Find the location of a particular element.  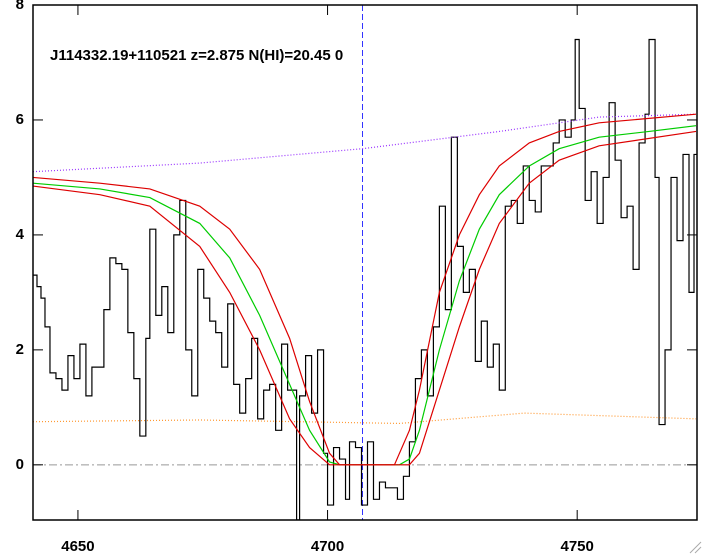

y-tick-label: 8 is located at coordinates (20, 6).